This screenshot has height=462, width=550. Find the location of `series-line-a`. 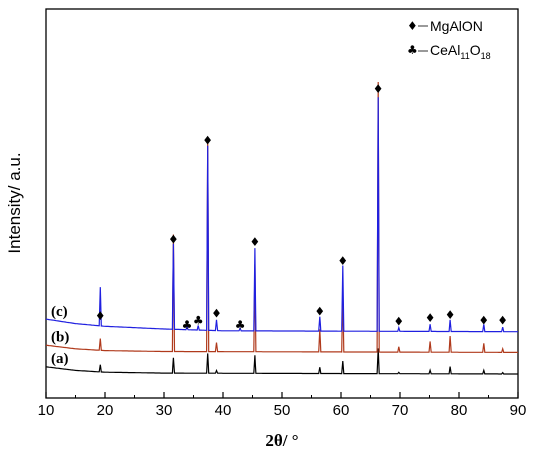

series-line-a is located at coordinates (281, 361).